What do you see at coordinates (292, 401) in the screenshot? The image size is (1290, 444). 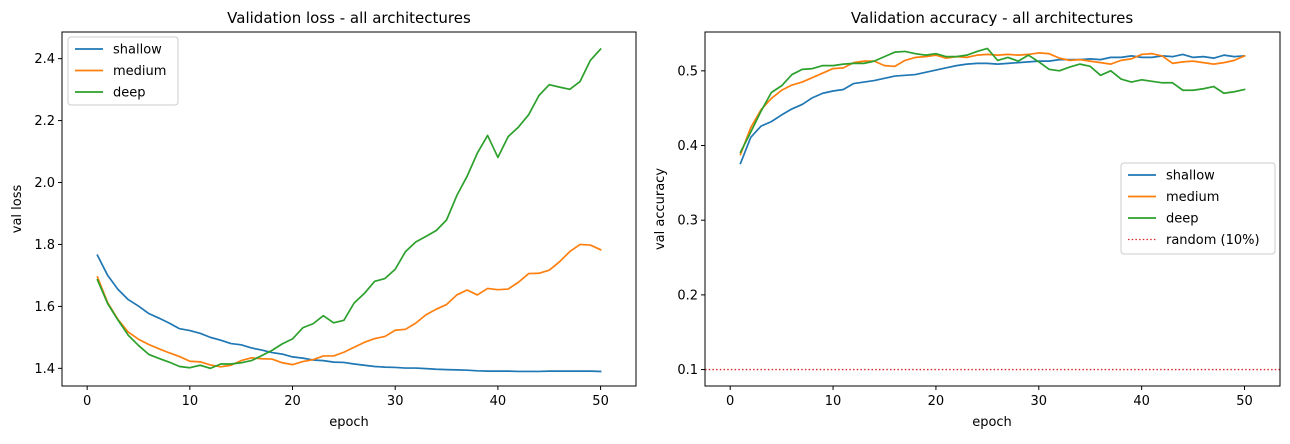 I see `loss-x-tick-label: 20` at bounding box center [292, 401].